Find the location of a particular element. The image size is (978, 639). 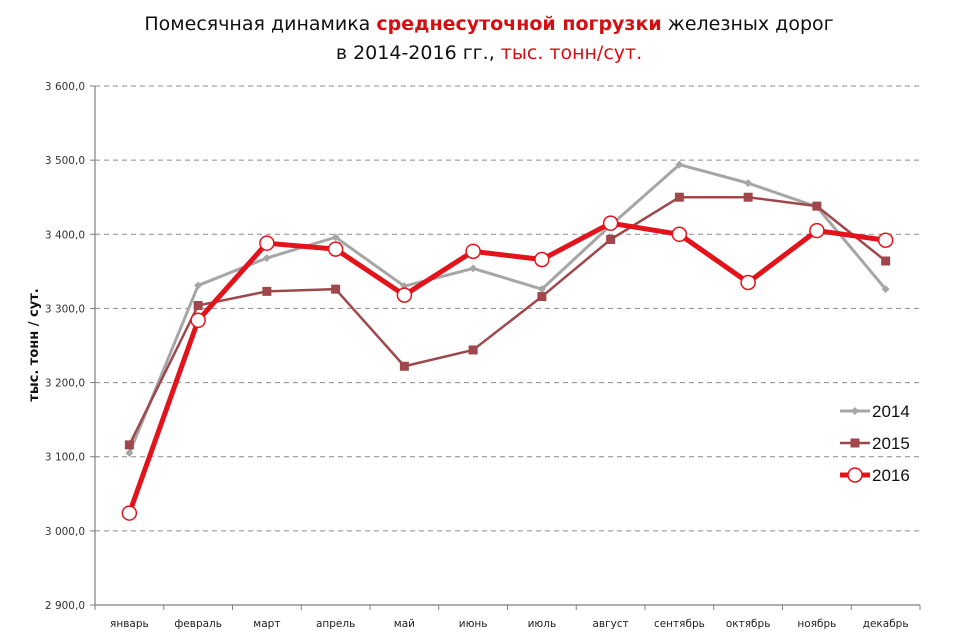

x-tick-label: декабрь is located at coordinates (886, 624).